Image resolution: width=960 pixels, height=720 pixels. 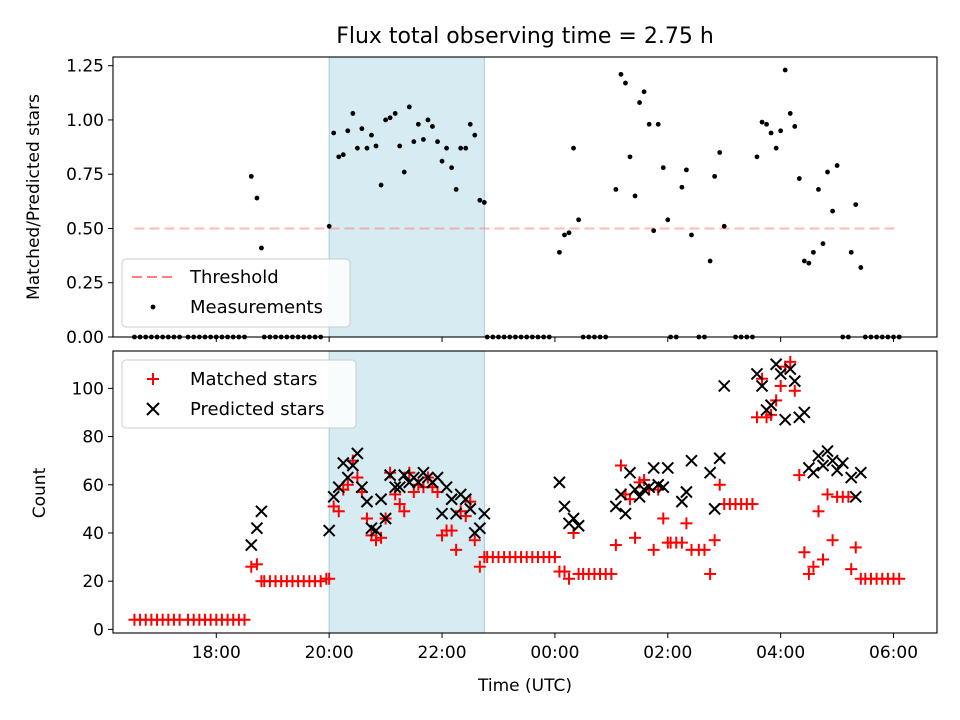 What do you see at coordinates (98, 630) in the screenshot?
I see `bottom-ytick-label: 0` at bounding box center [98, 630].